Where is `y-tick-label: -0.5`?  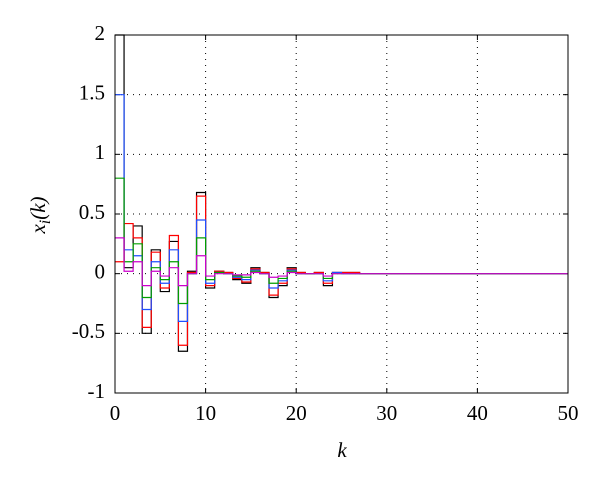 y-tick-label: -0.5 is located at coordinates (88, 331).